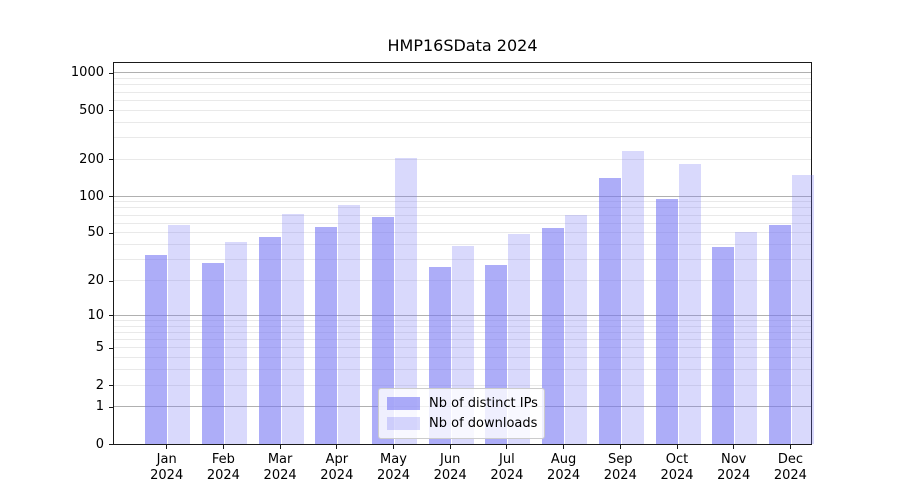 This screenshot has width=900, height=500. What do you see at coordinates (677, 467) in the screenshot?
I see `x-tick-label: Oct 2024` at bounding box center [677, 467].